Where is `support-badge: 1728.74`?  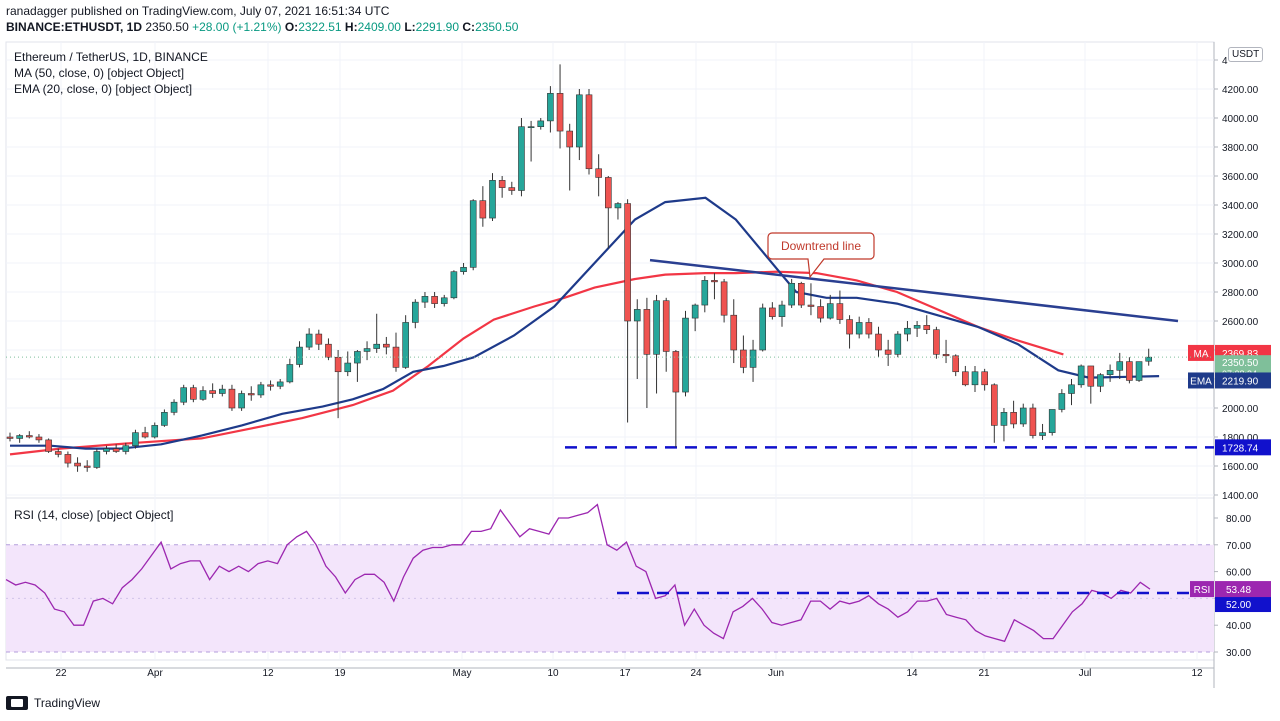
support-badge: 1728.74 is located at coordinates (1240, 448).